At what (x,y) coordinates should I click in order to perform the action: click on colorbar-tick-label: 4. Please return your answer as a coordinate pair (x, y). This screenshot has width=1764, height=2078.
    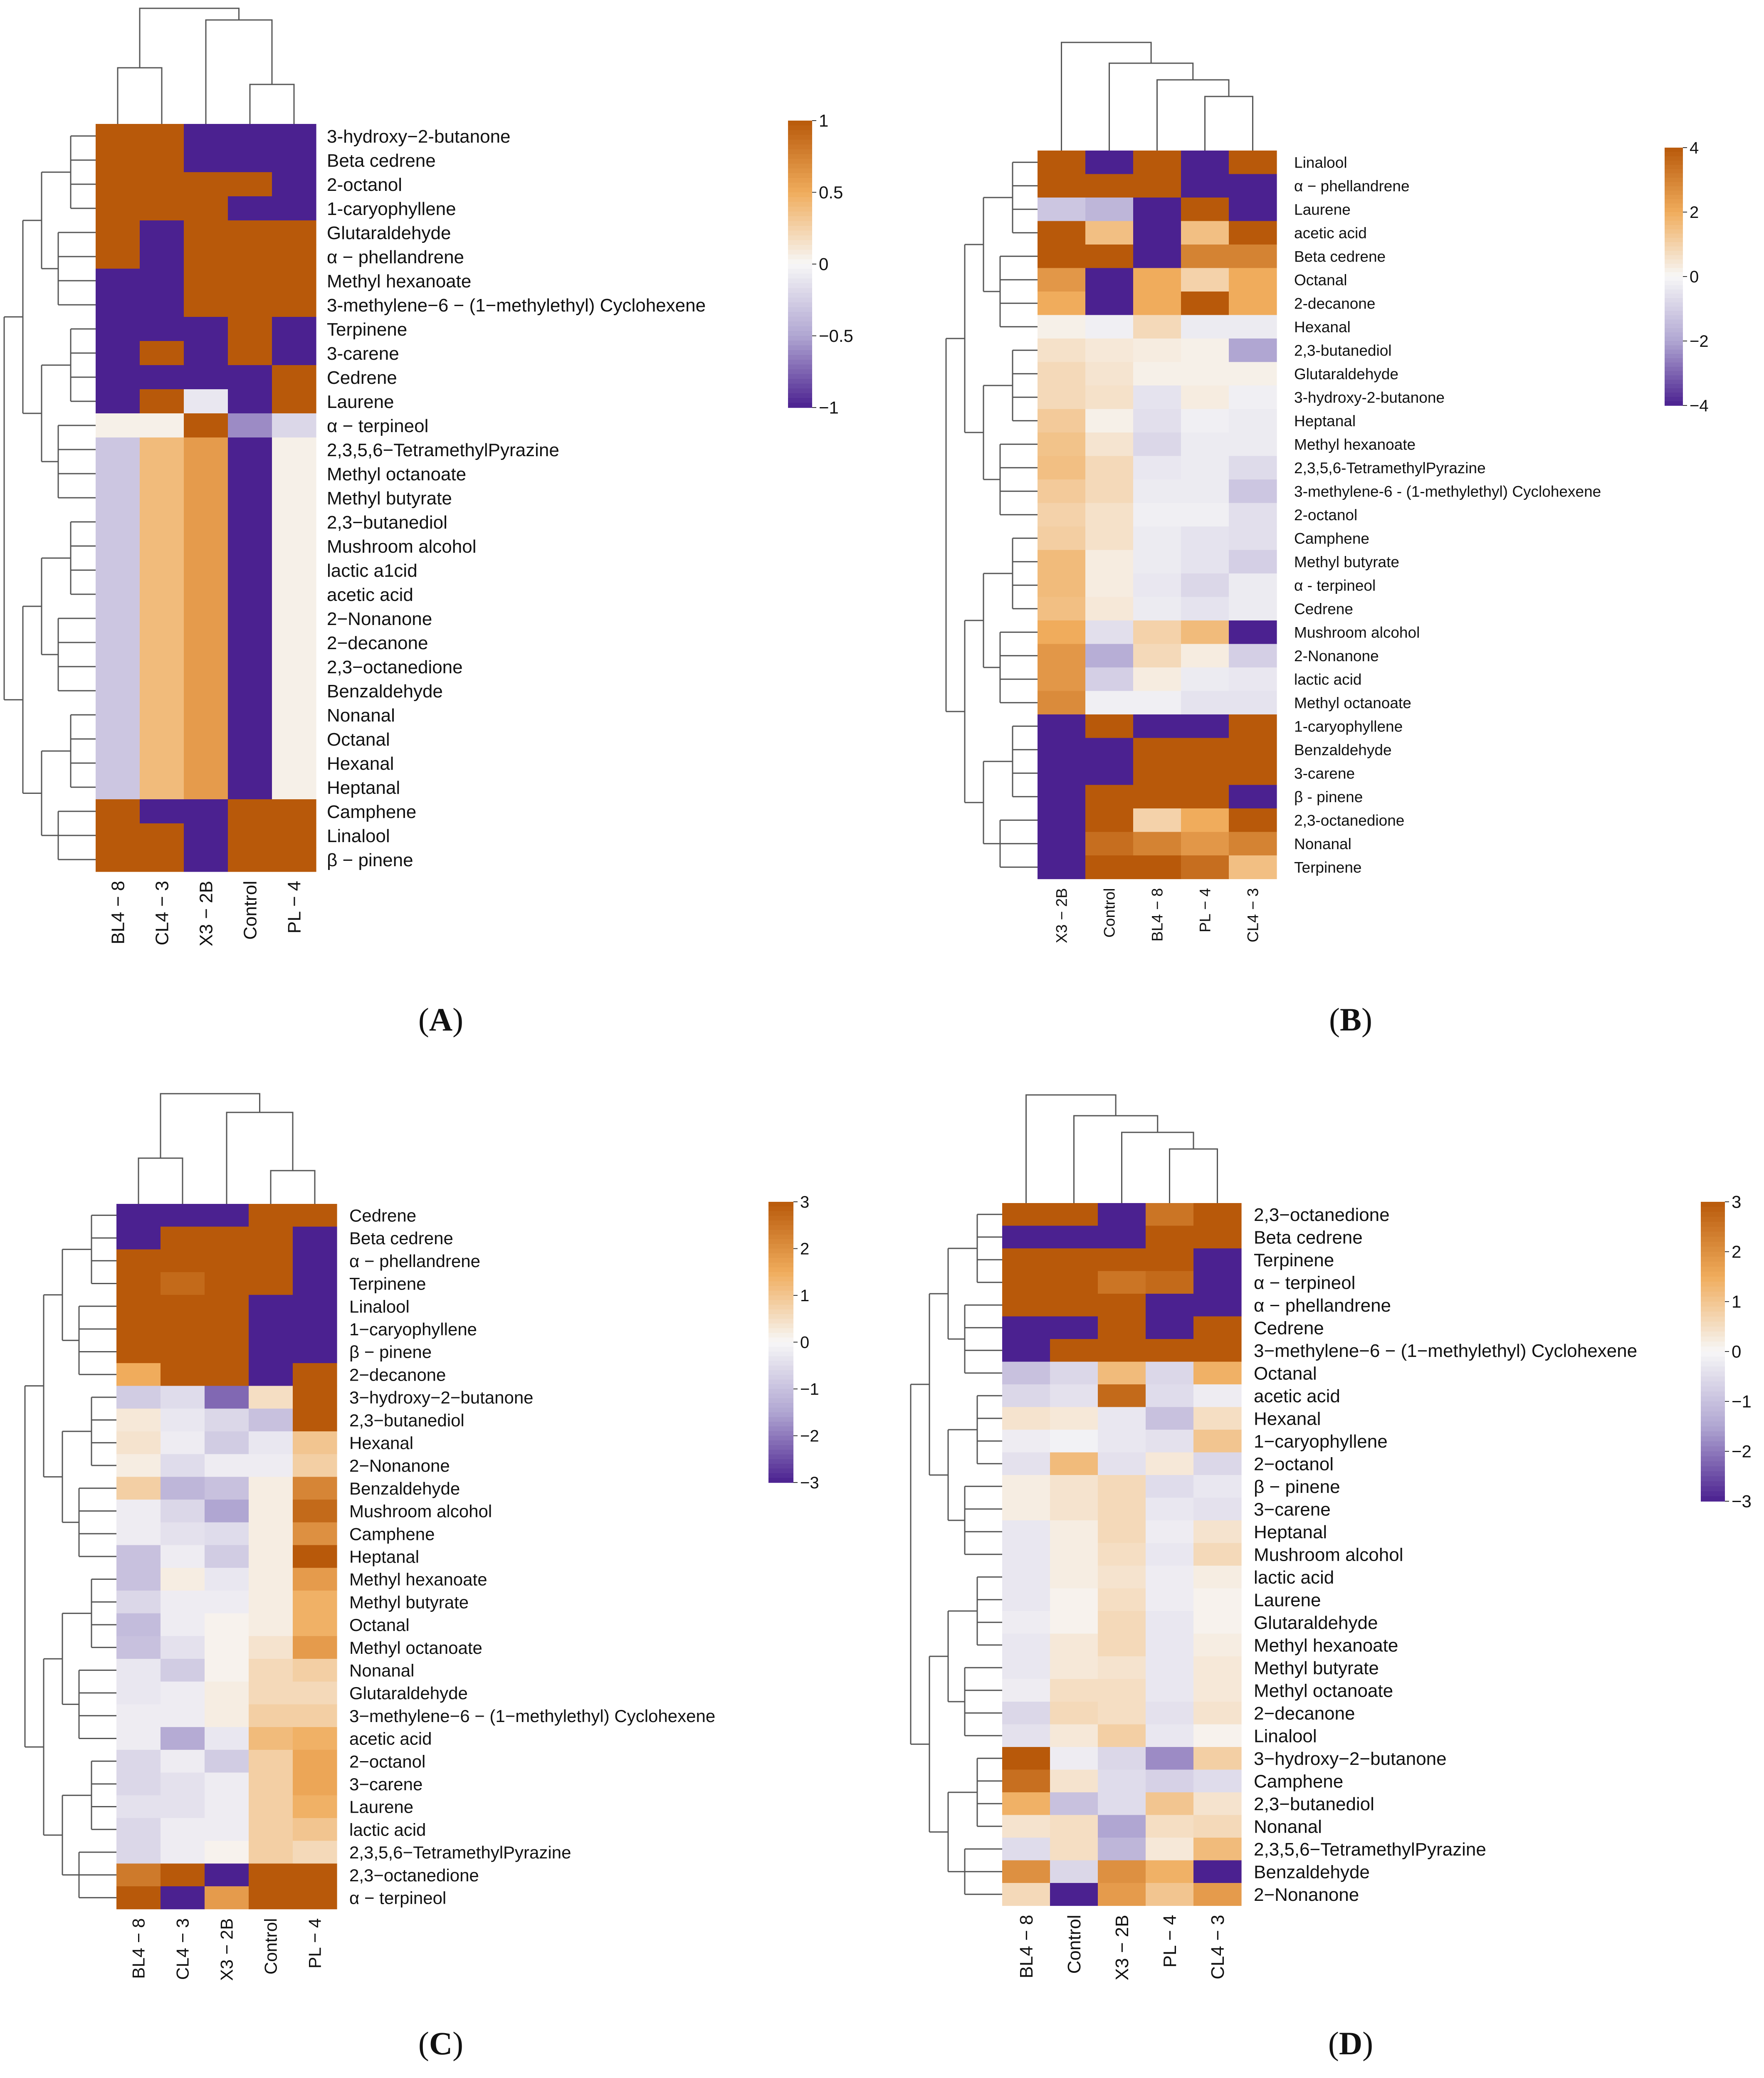
    Looking at the image, I should click on (1694, 148).